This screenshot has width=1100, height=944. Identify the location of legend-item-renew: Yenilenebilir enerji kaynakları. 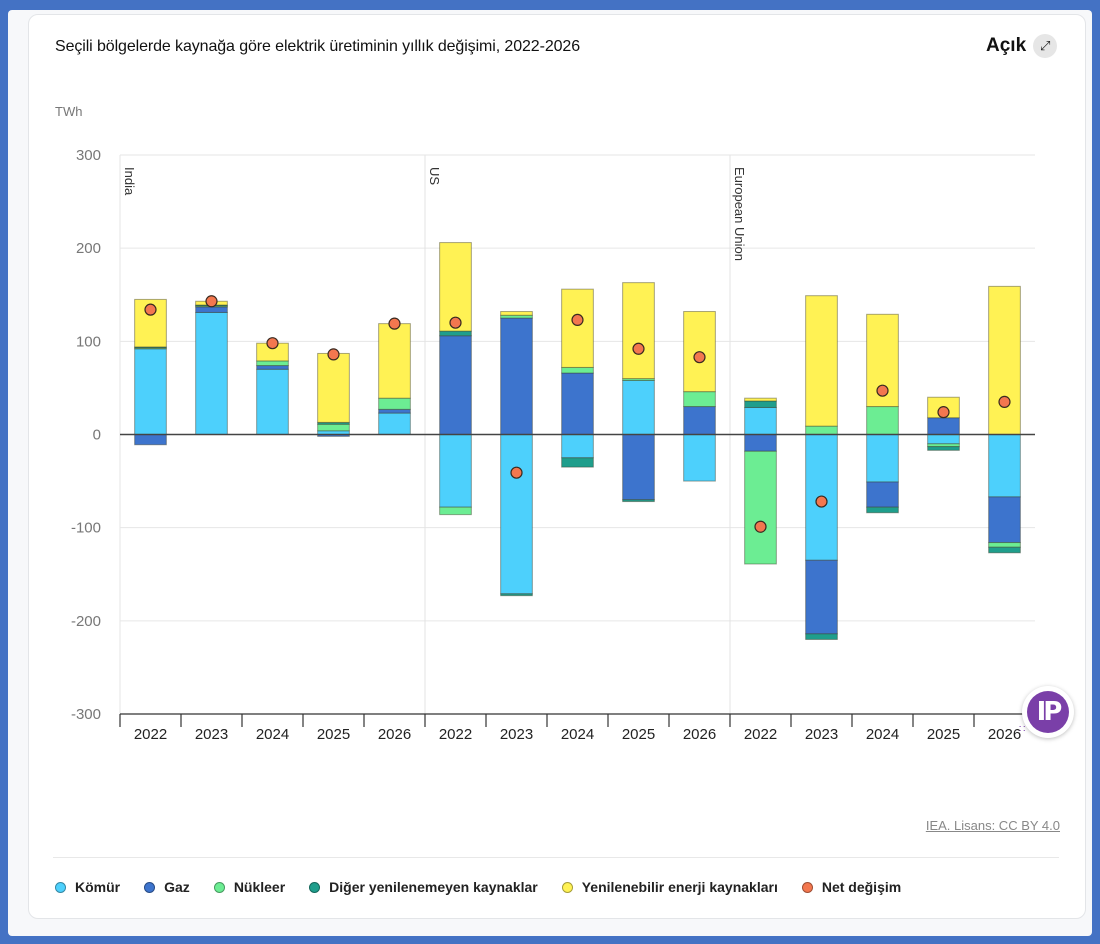
(669, 887).